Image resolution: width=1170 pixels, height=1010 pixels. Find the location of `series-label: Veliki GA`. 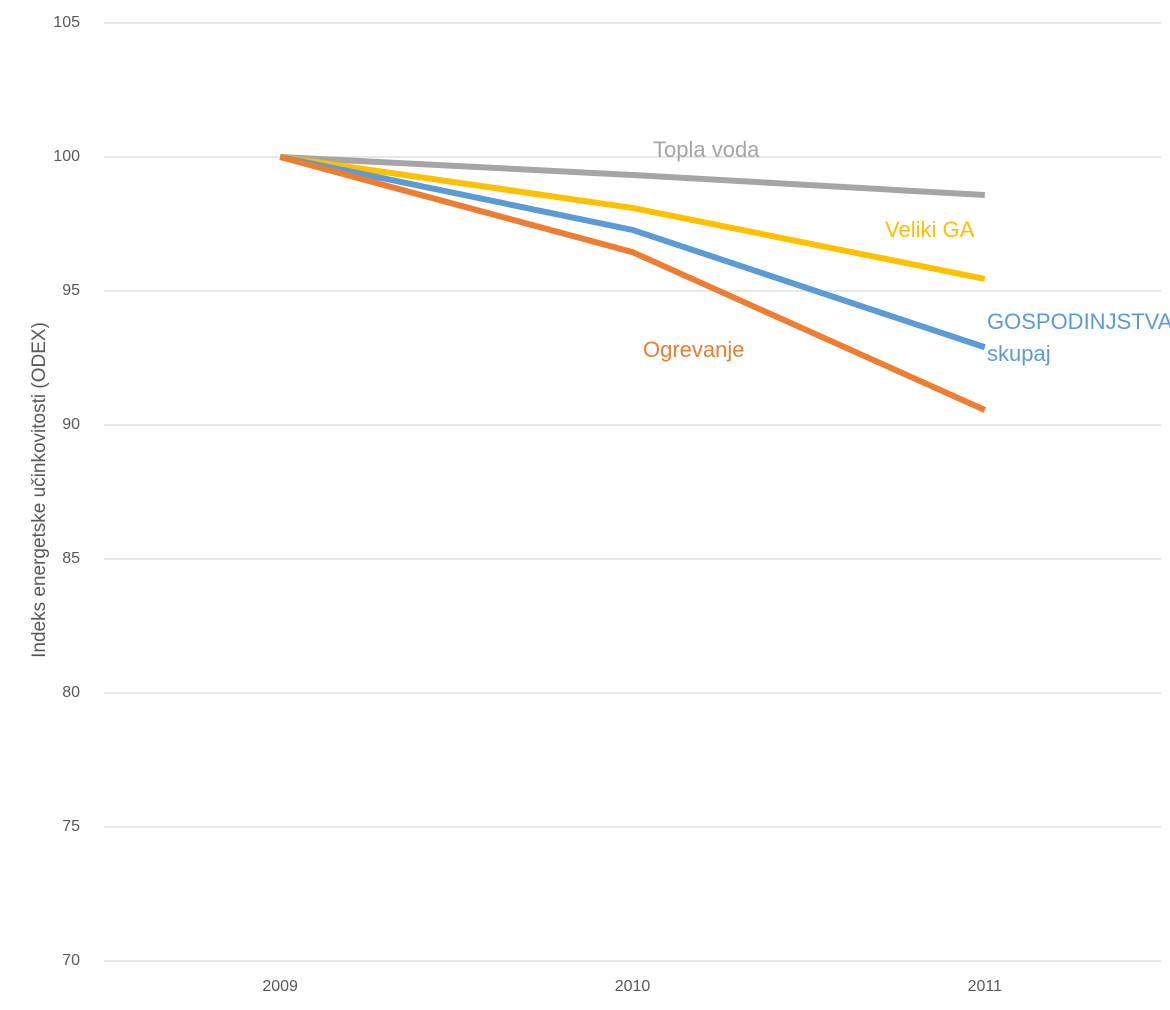

series-label: Veliki GA is located at coordinates (930, 229).